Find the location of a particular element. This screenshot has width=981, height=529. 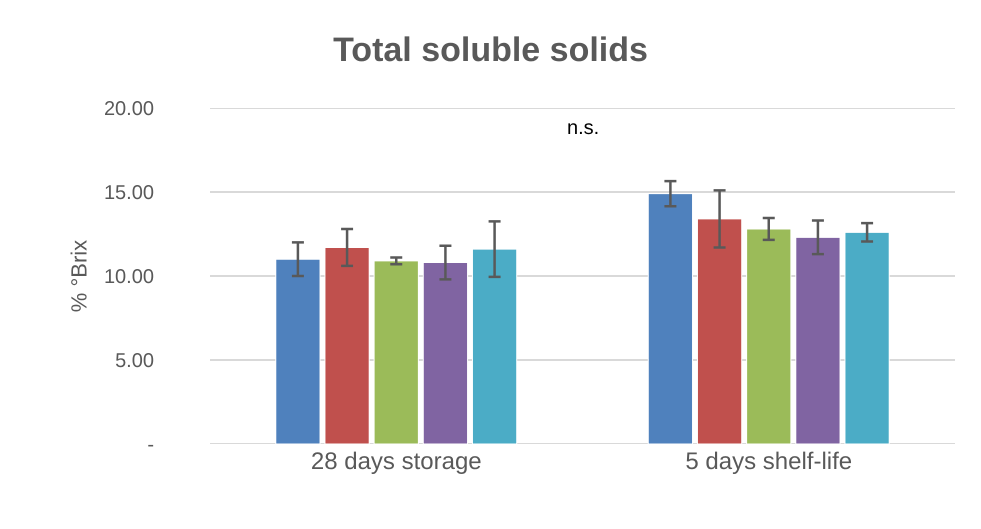

x-tick-label: 28 days storage is located at coordinates (396, 461).